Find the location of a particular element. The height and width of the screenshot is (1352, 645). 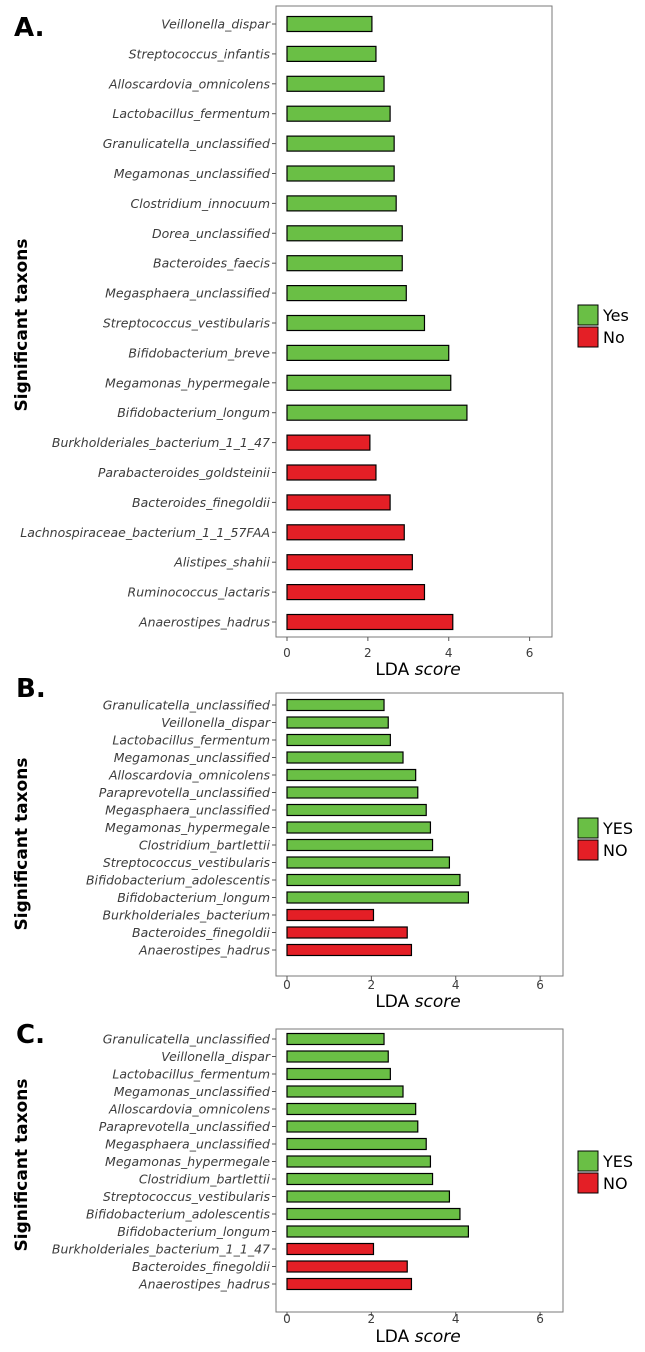

category-label: Dorea_unclassified is located at coordinates (211, 233).